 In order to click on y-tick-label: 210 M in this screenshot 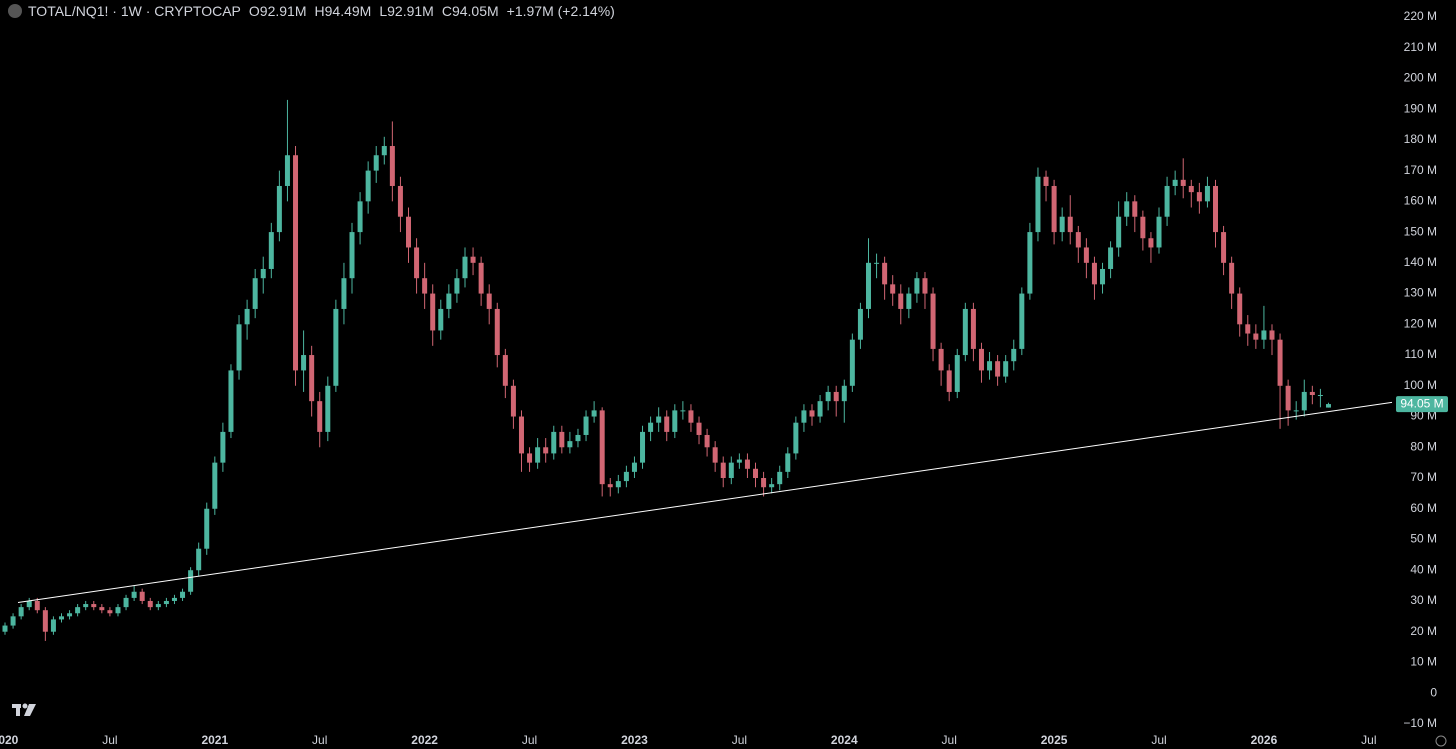, I will do `click(1420, 47)`.